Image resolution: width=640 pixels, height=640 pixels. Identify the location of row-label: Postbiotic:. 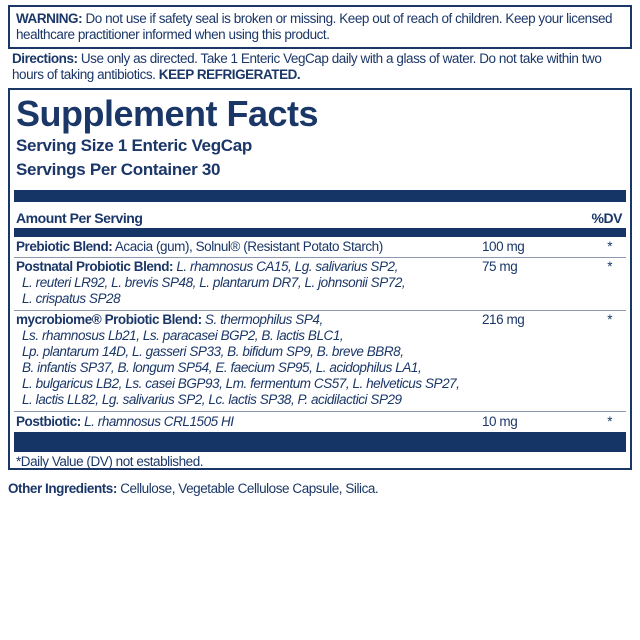
(48, 421).